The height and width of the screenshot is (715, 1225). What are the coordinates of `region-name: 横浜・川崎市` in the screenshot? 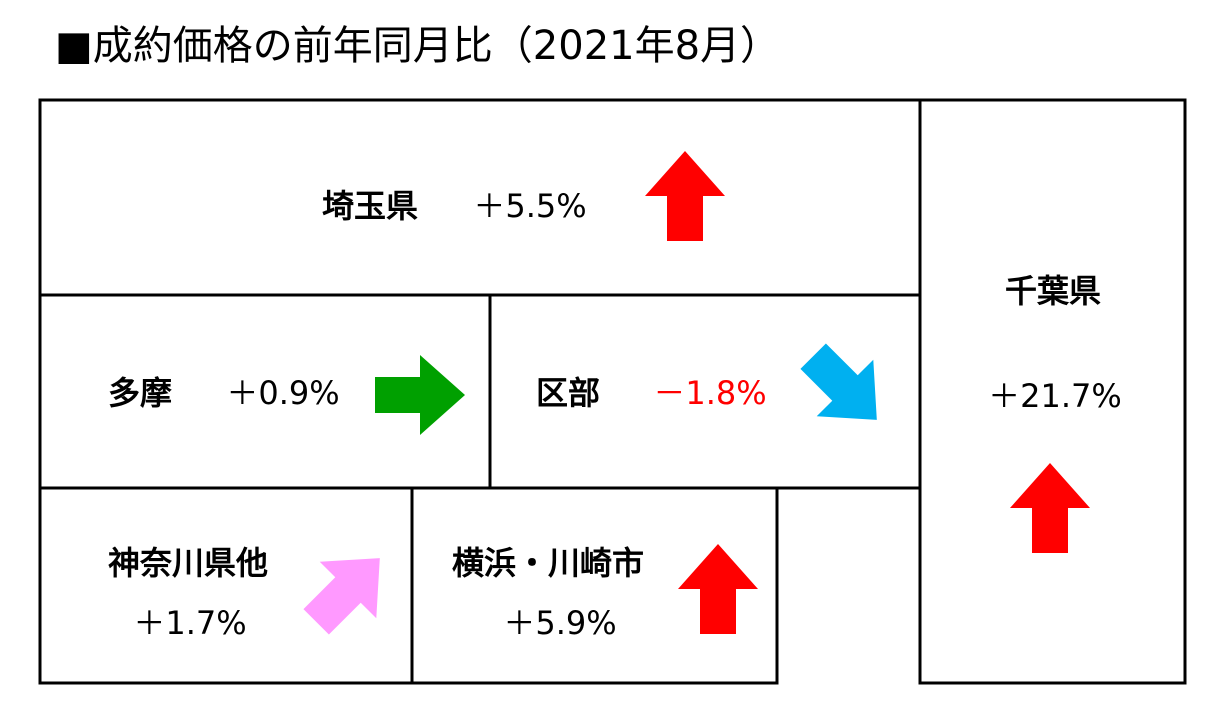 It's located at (548, 563).